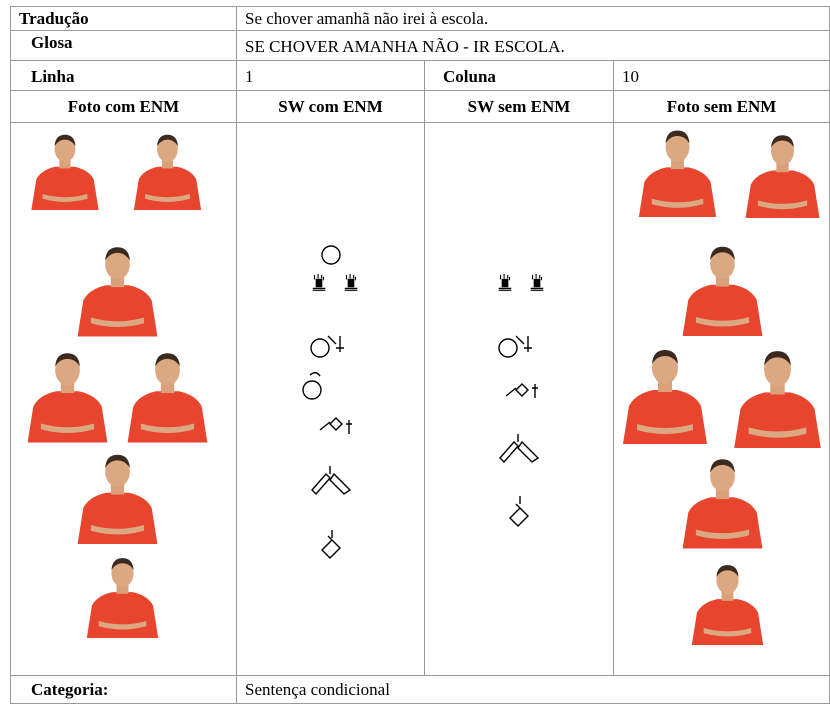  I want to click on header-cell: SW com ENM, so click(331, 107).